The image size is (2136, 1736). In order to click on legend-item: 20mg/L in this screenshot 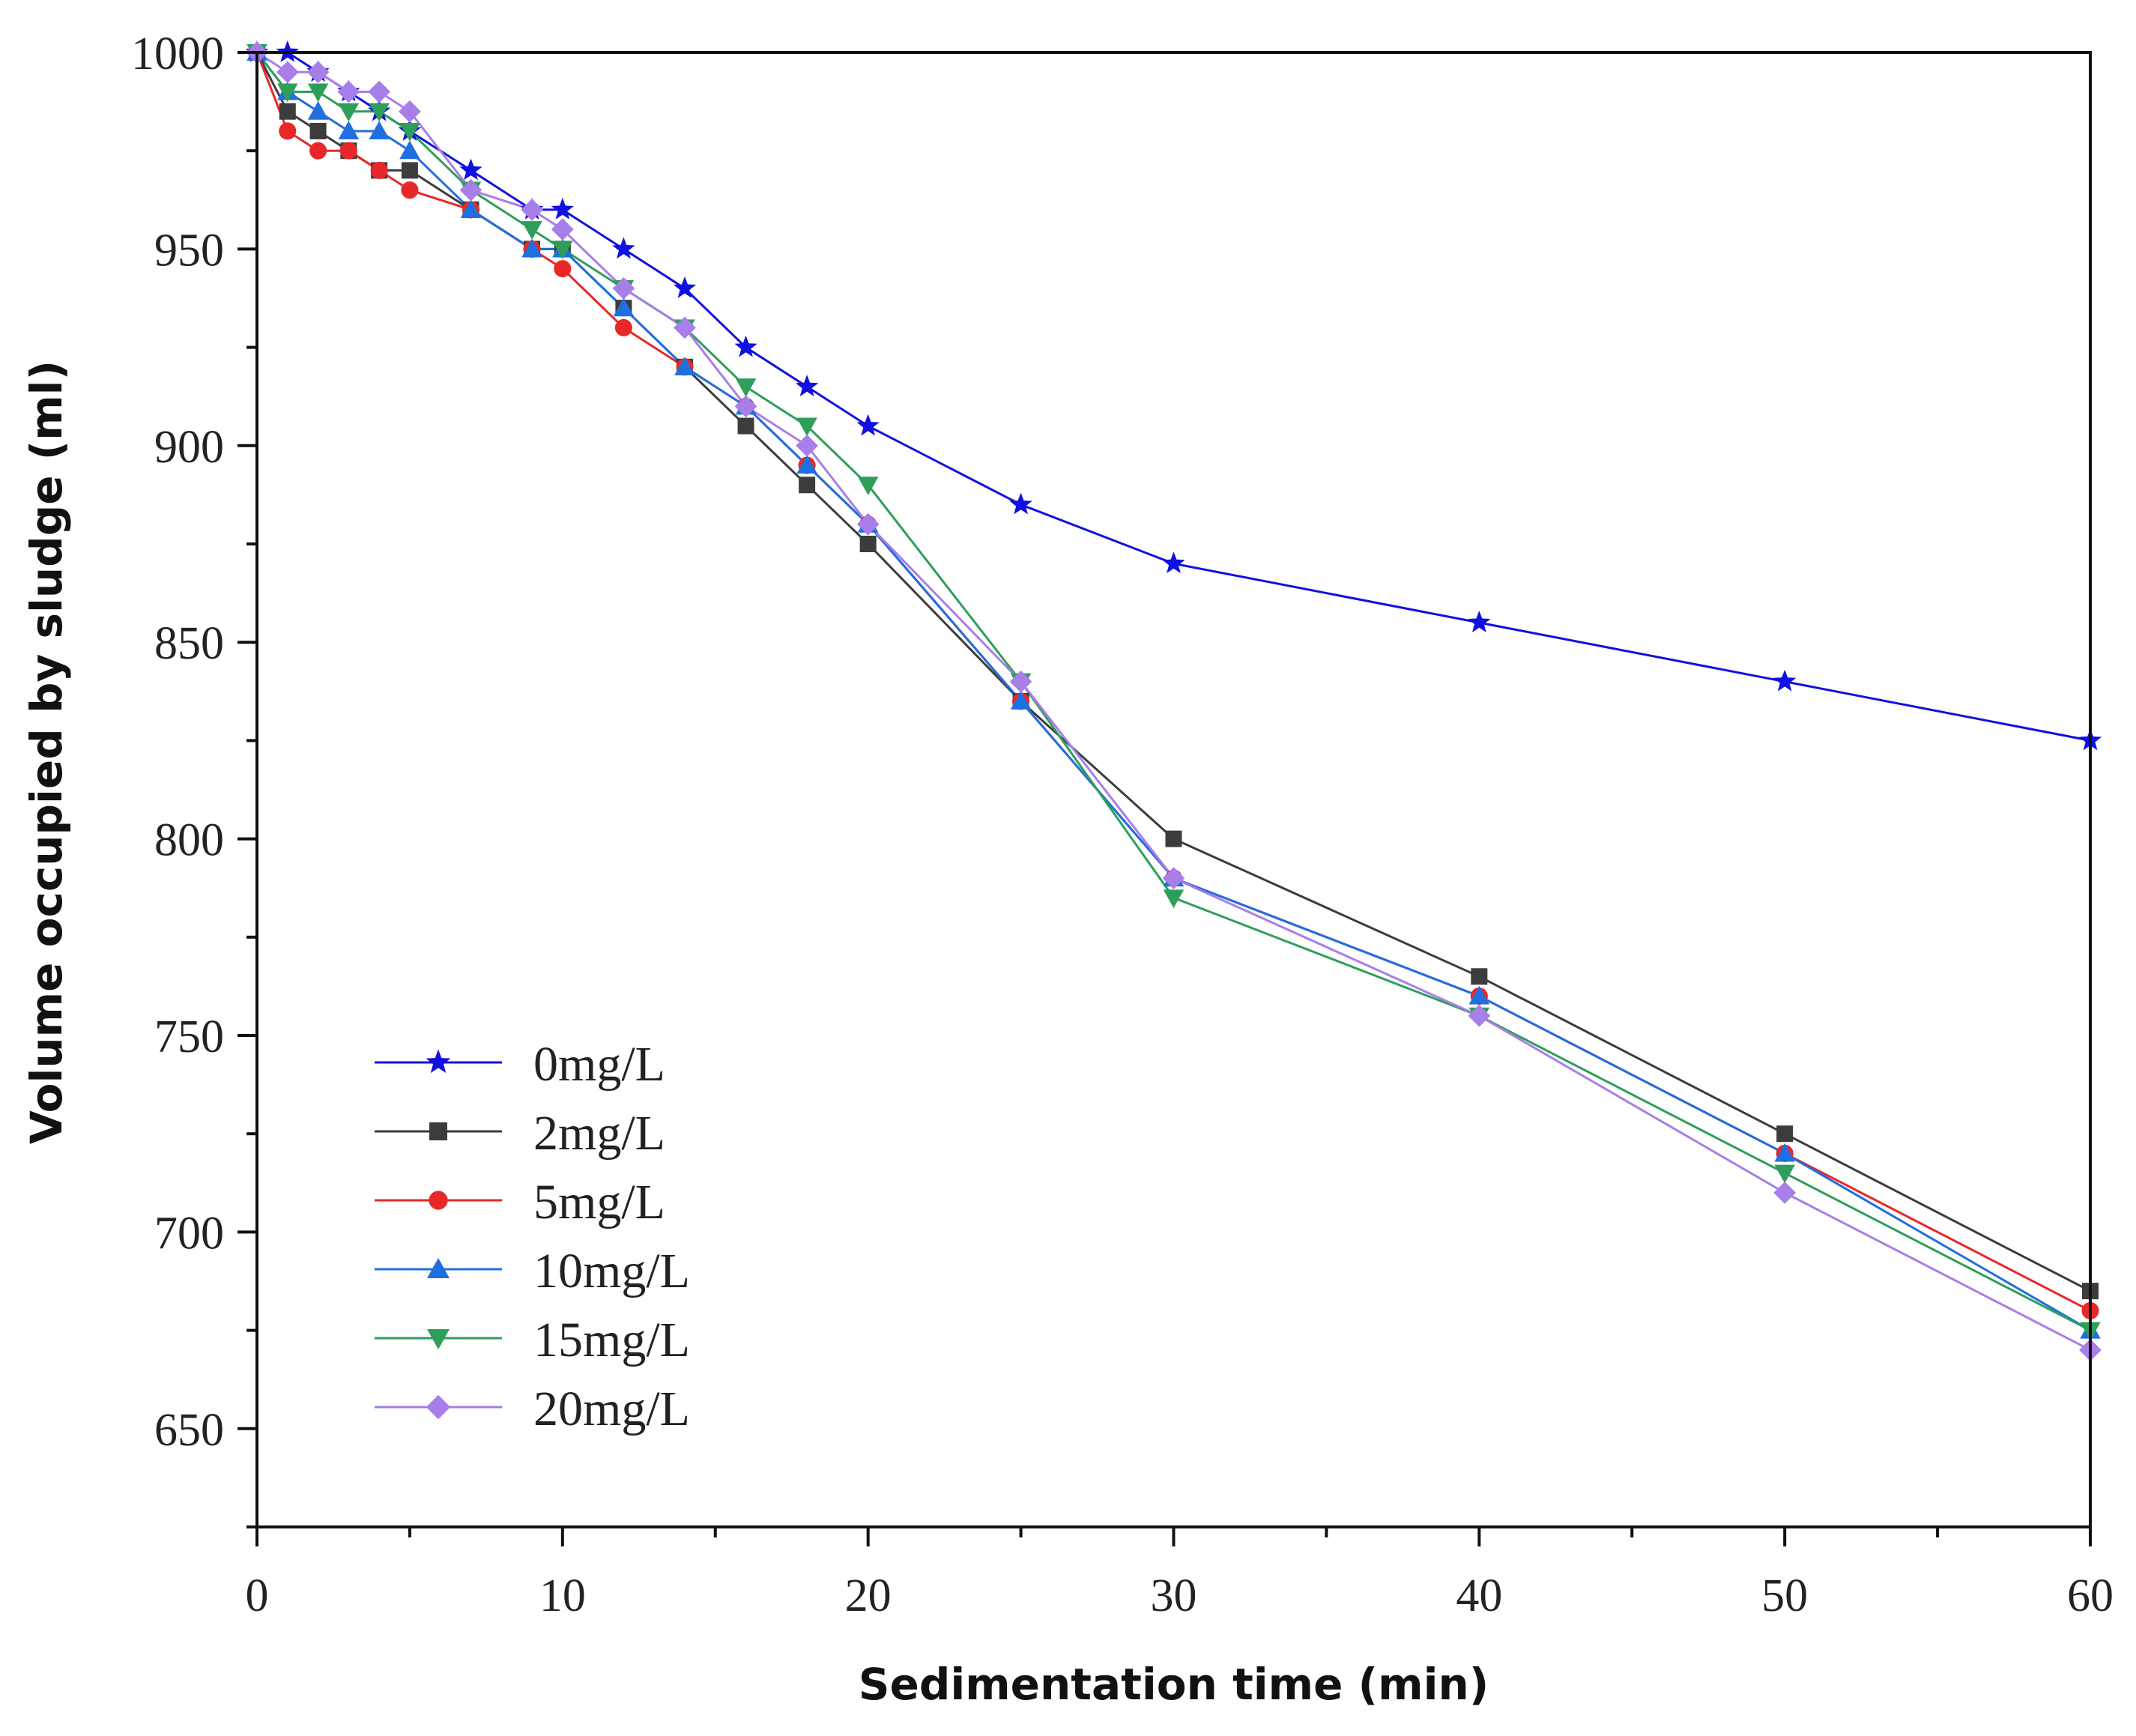, I will do `click(532, 1409)`.